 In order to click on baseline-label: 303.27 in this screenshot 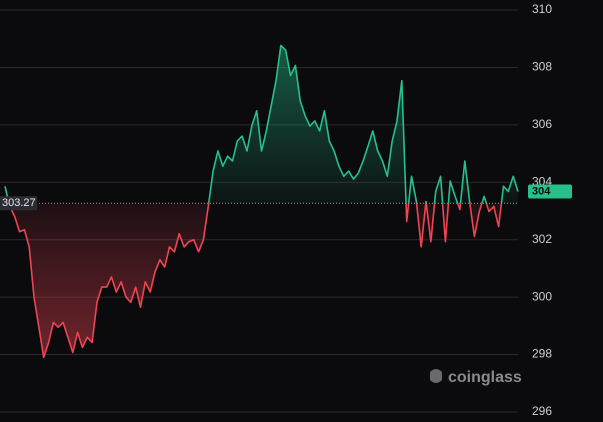, I will do `click(19, 203)`.